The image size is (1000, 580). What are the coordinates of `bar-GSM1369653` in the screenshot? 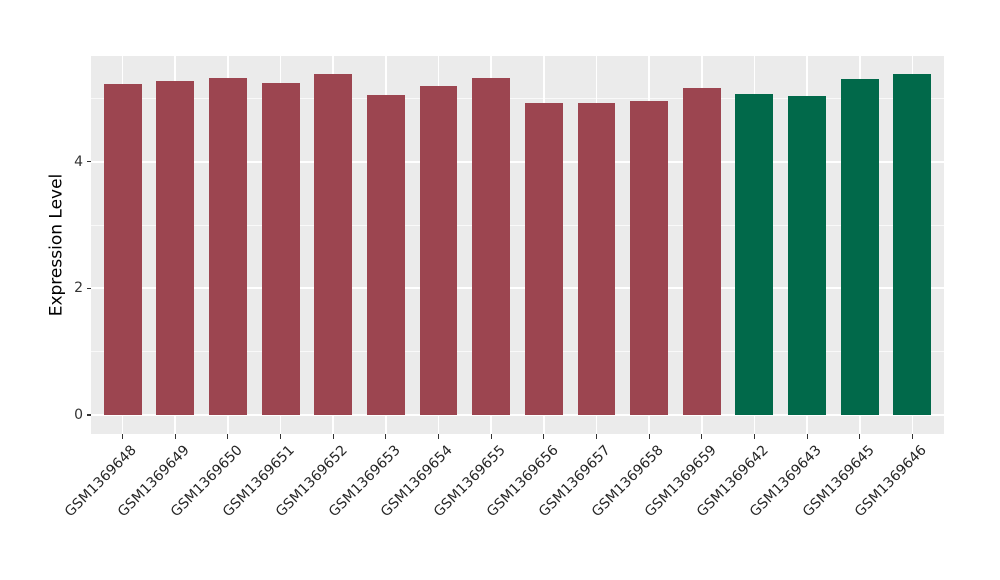 It's located at (385, 254).